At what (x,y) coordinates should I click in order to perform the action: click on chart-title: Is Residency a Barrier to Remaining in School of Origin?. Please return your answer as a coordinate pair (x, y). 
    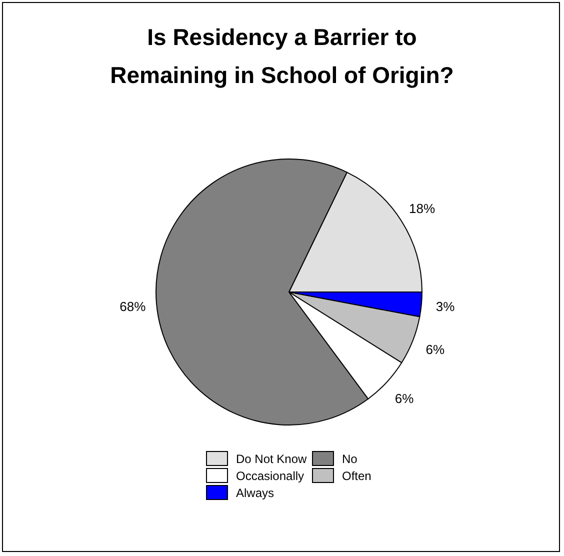
    Looking at the image, I should click on (282, 56).